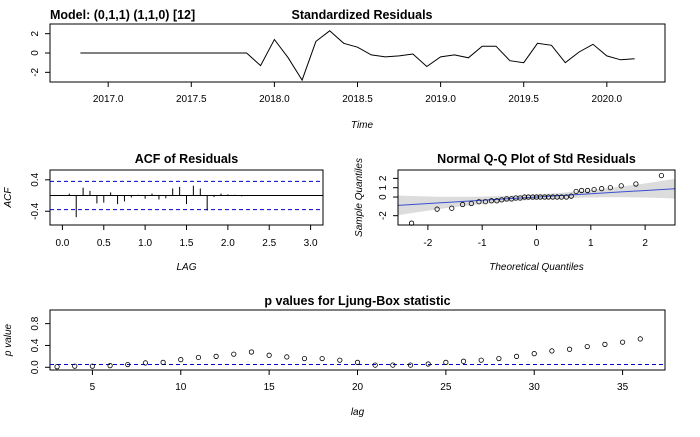 This screenshot has width=700, height=437. What do you see at coordinates (535, 387) in the screenshot?
I see `ljung-xtick-label: 30` at bounding box center [535, 387].